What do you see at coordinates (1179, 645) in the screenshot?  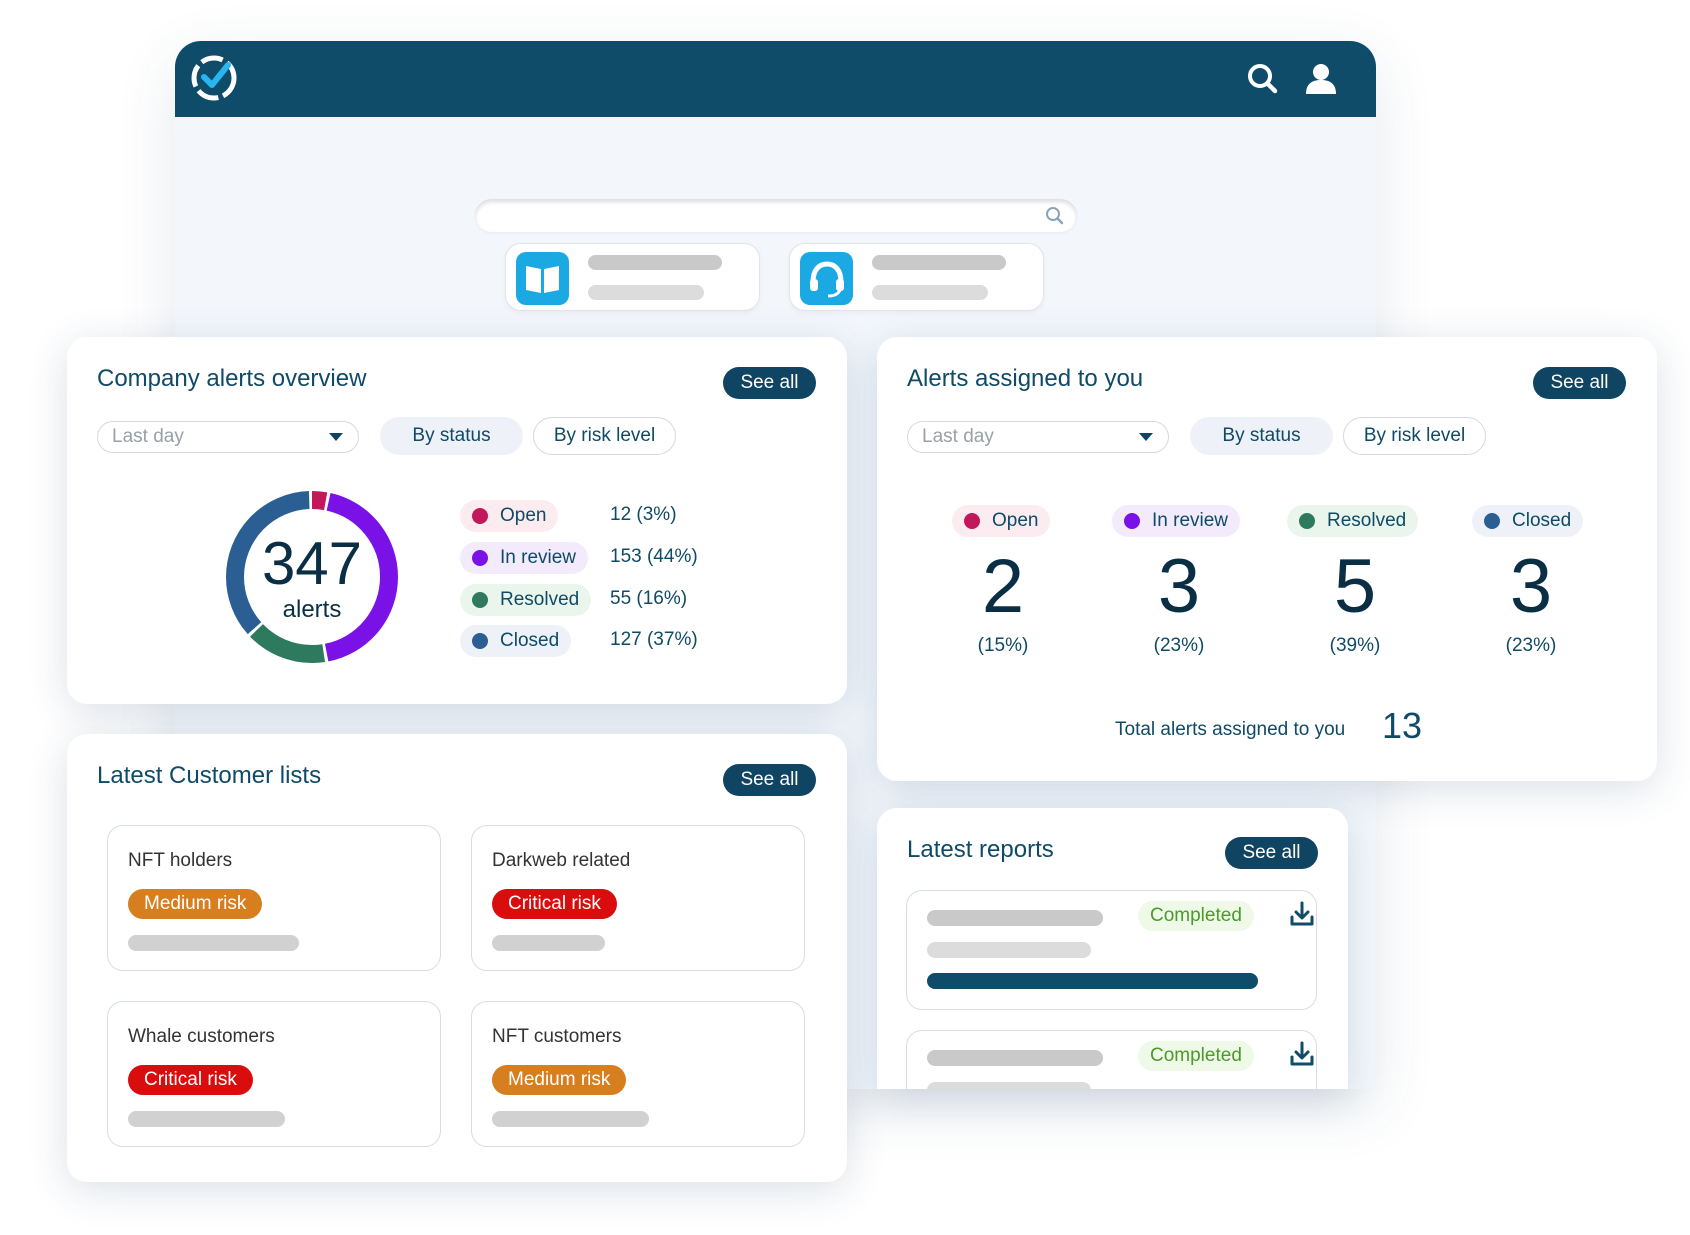 I see `assigned-in-review-percent: (23%)` at bounding box center [1179, 645].